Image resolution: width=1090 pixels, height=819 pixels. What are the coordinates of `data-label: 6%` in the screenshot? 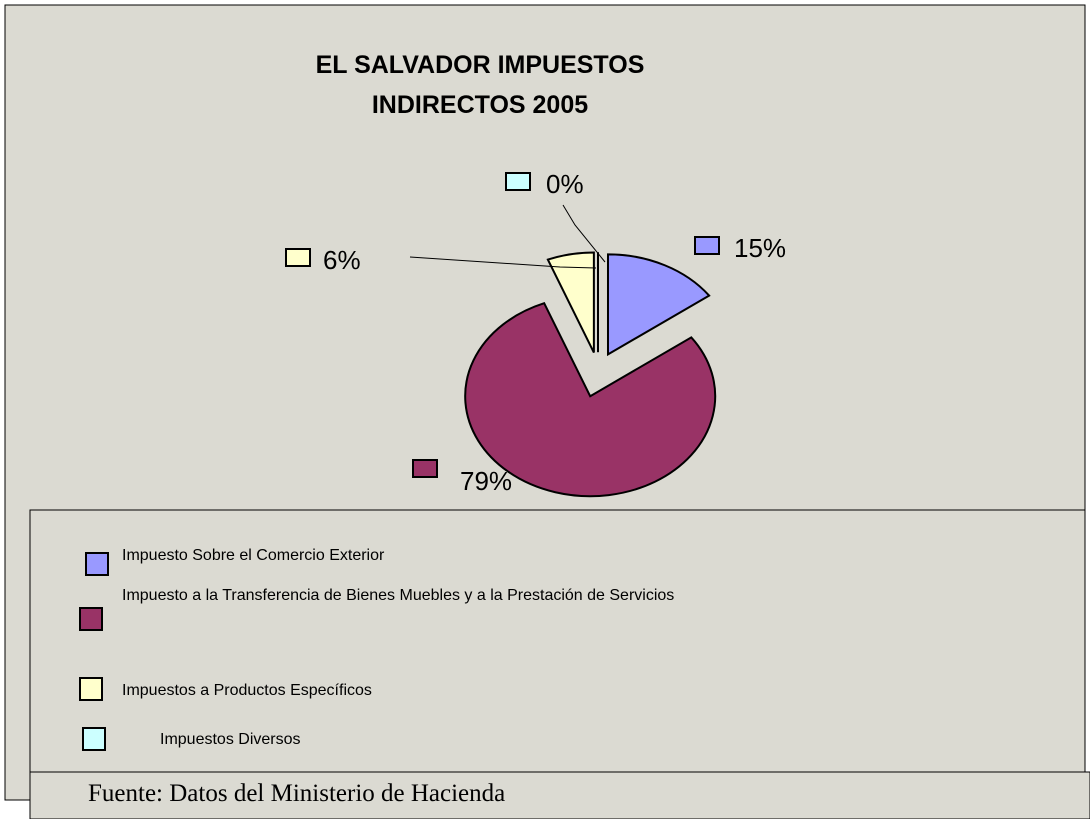 It's located at (342, 260).